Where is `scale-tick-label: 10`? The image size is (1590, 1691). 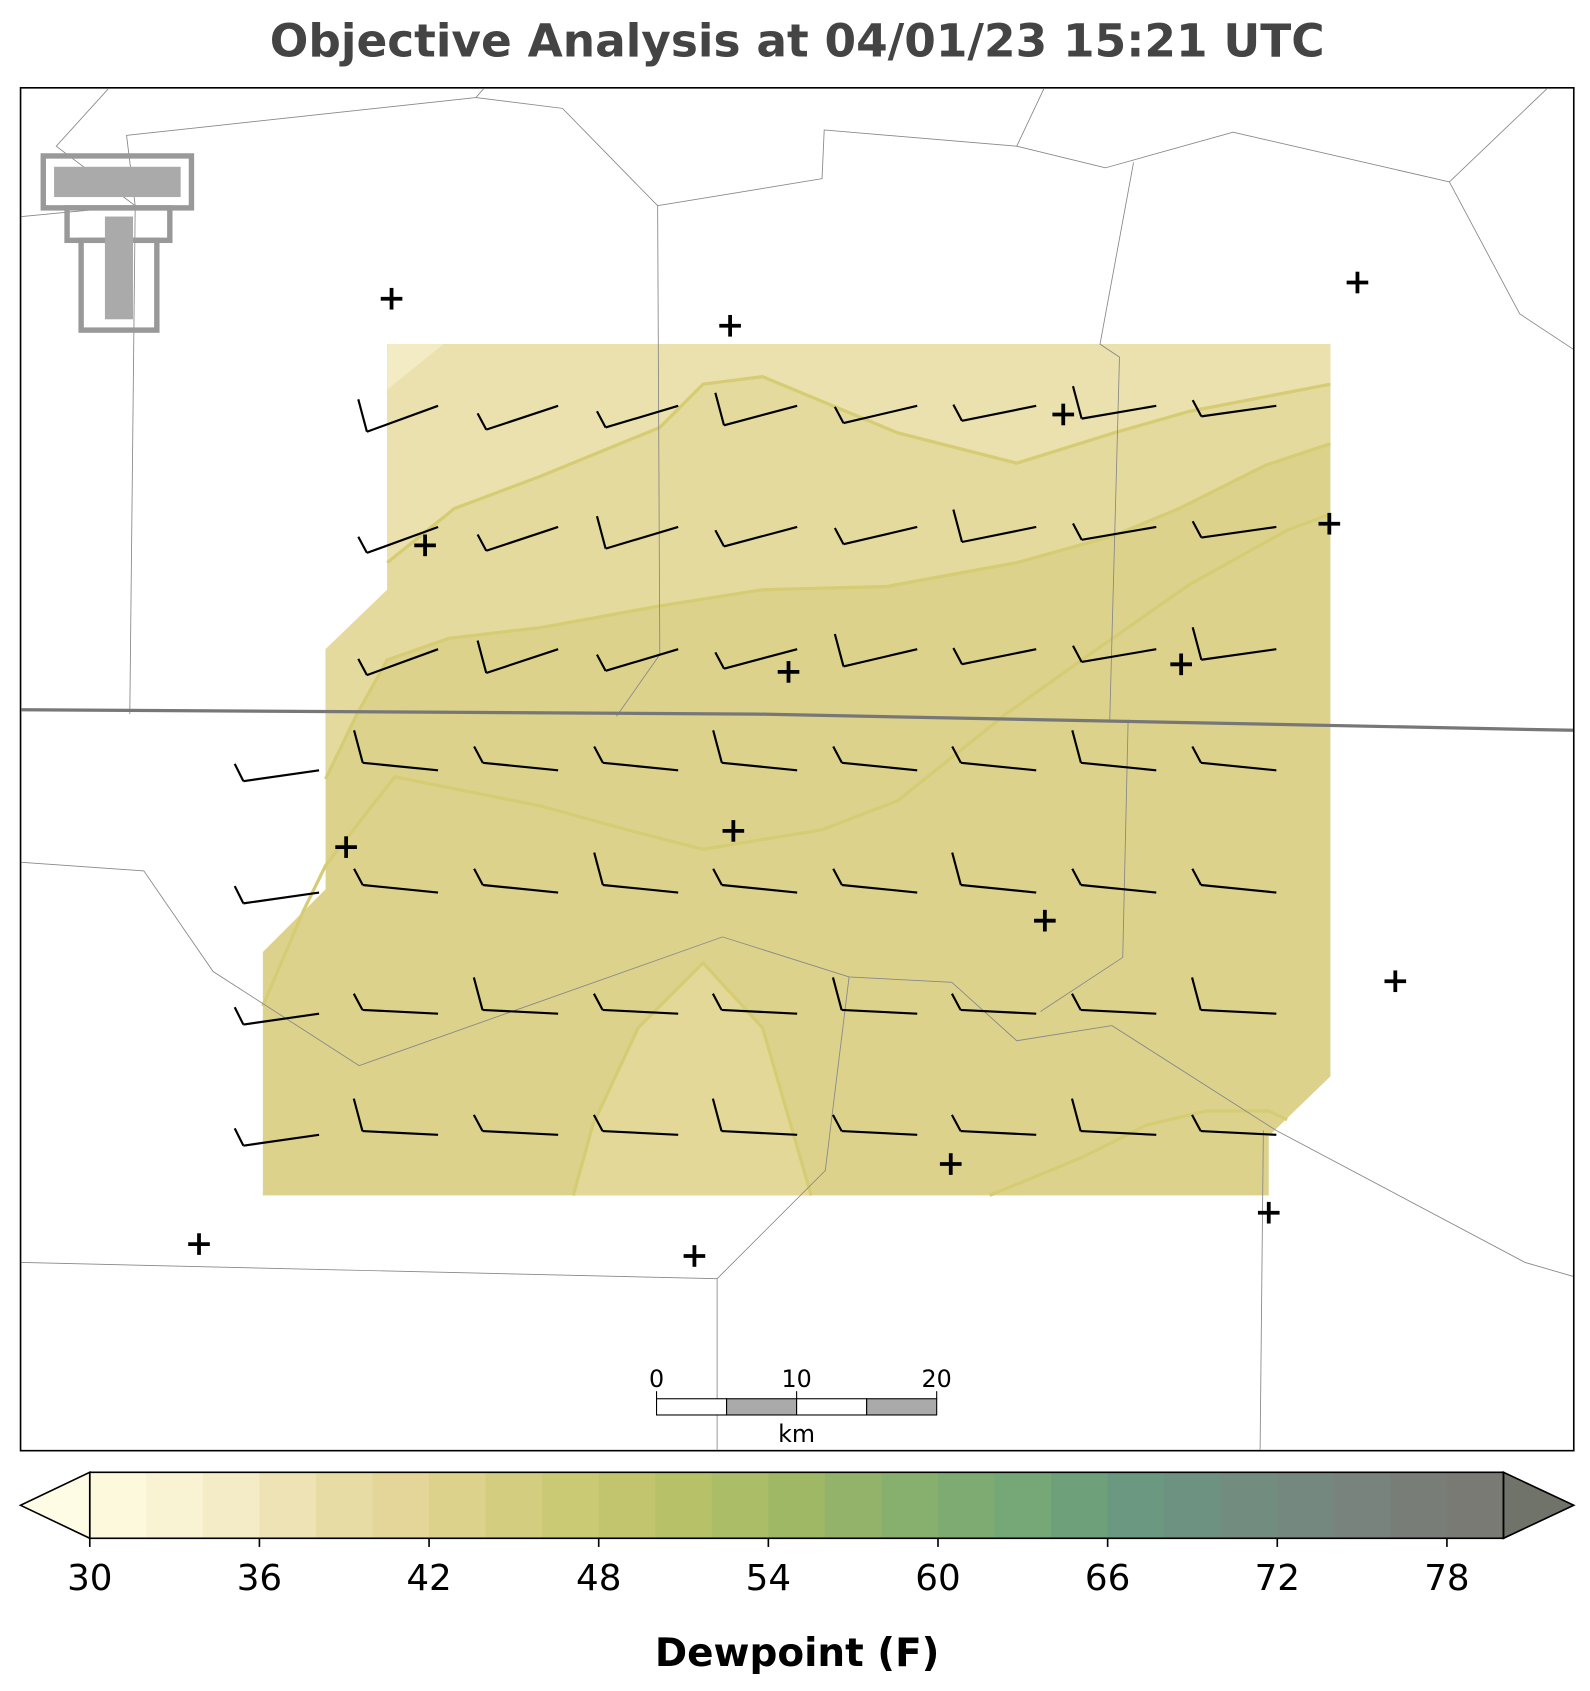
scale-tick-label: 10 is located at coordinates (796, 1379).